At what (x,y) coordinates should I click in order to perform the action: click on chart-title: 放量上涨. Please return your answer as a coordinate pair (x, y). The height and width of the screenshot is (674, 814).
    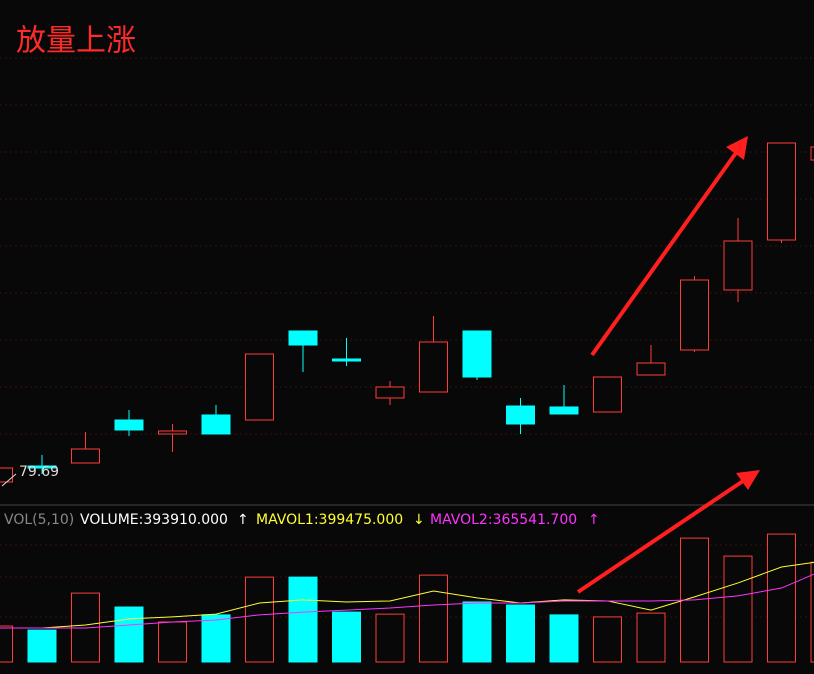
    Looking at the image, I should click on (76, 41).